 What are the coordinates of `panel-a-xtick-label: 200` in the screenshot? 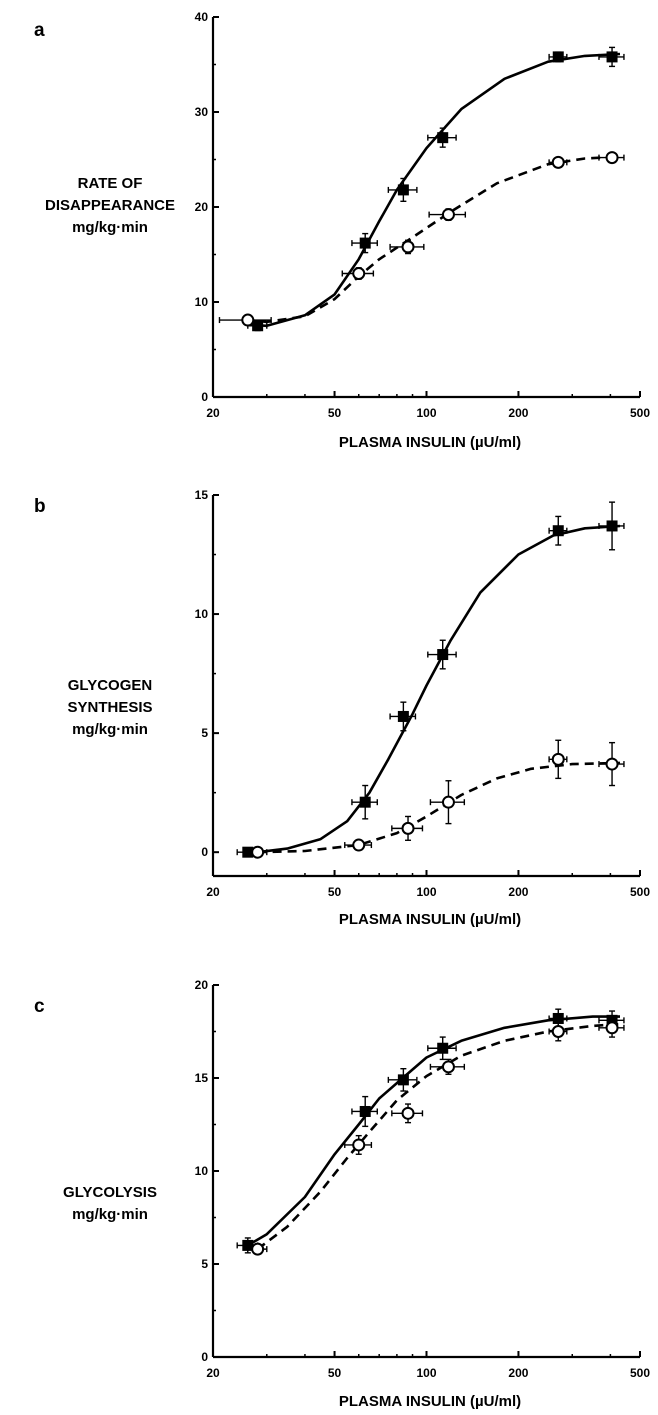 It's located at (518, 413).